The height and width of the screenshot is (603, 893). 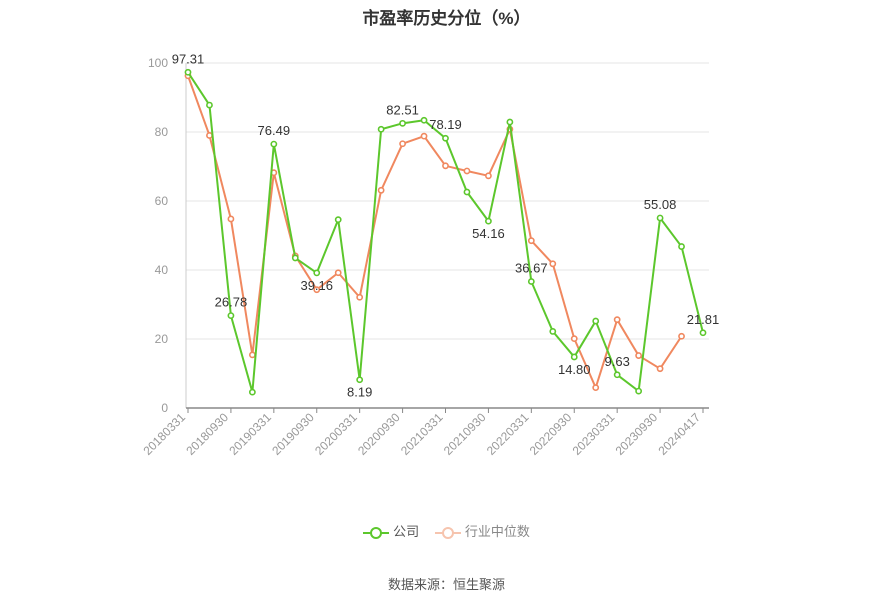 What do you see at coordinates (188, 58) in the screenshot?
I see `data-label-0: 97.31` at bounding box center [188, 58].